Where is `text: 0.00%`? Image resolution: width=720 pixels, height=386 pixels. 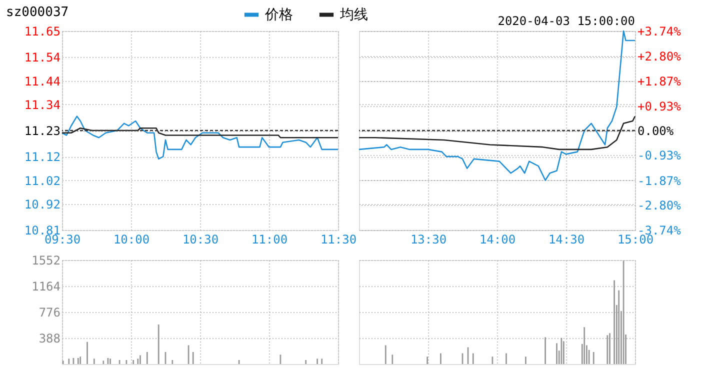
text: 0.00% is located at coordinates (656, 131).